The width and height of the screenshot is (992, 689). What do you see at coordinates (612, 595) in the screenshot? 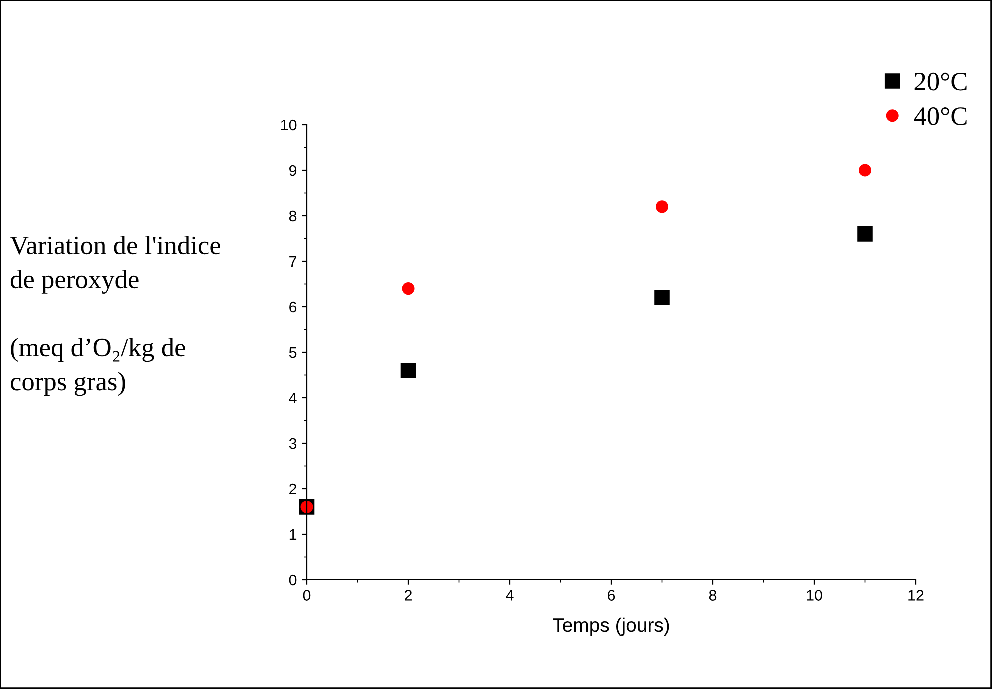
I see `x-tick-label: 6` at bounding box center [612, 595].